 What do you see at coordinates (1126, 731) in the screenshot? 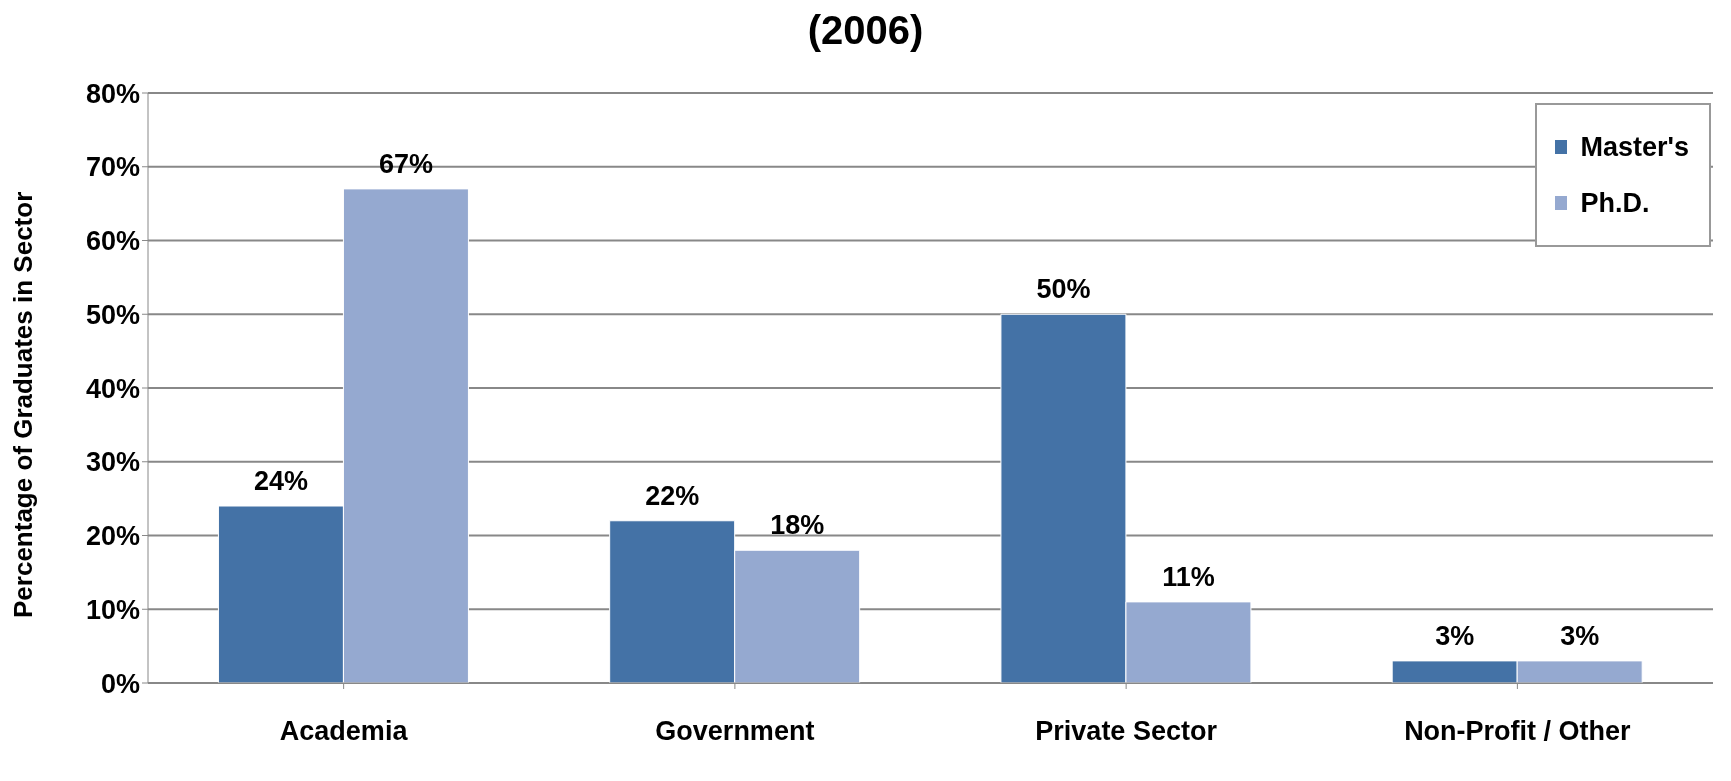
I see `x-tick-label: Private Sector` at bounding box center [1126, 731].